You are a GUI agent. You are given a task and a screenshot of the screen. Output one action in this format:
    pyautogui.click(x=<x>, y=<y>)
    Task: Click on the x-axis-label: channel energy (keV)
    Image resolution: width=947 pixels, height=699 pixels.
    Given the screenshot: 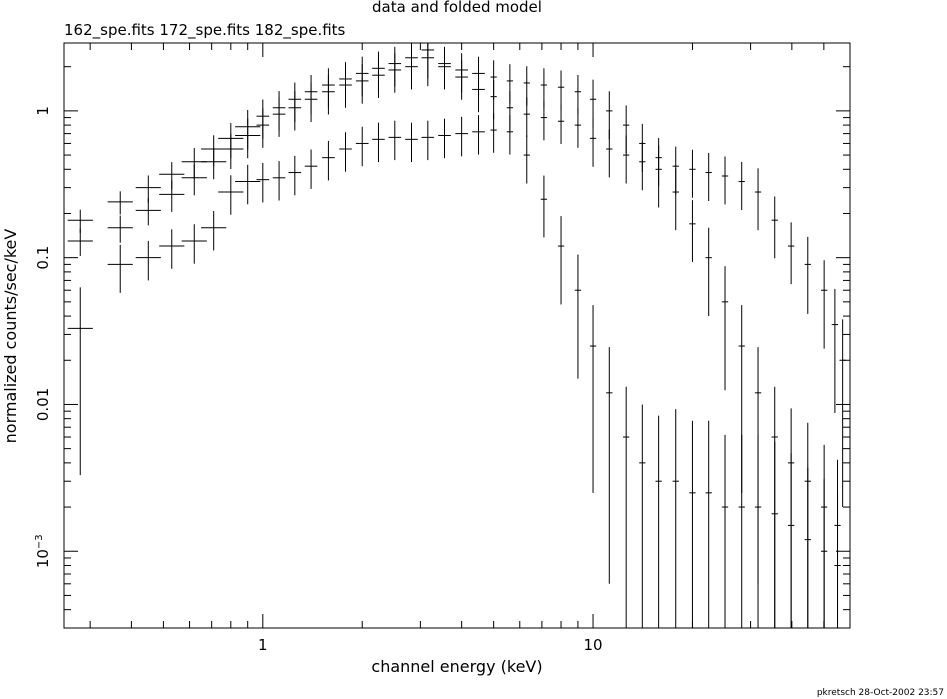 What is the action you would take?
    pyautogui.click(x=456, y=666)
    